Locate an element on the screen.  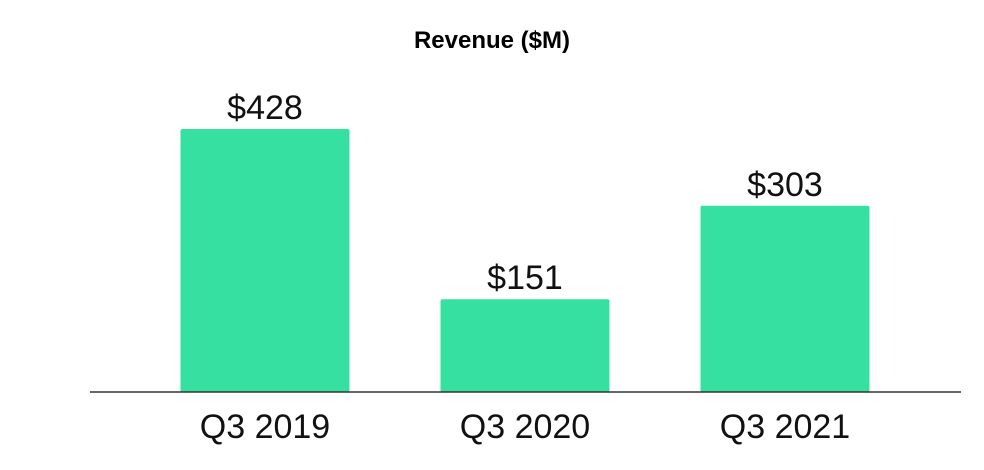
x-tick-label-1: Q3 2019 is located at coordinates (265, 427).